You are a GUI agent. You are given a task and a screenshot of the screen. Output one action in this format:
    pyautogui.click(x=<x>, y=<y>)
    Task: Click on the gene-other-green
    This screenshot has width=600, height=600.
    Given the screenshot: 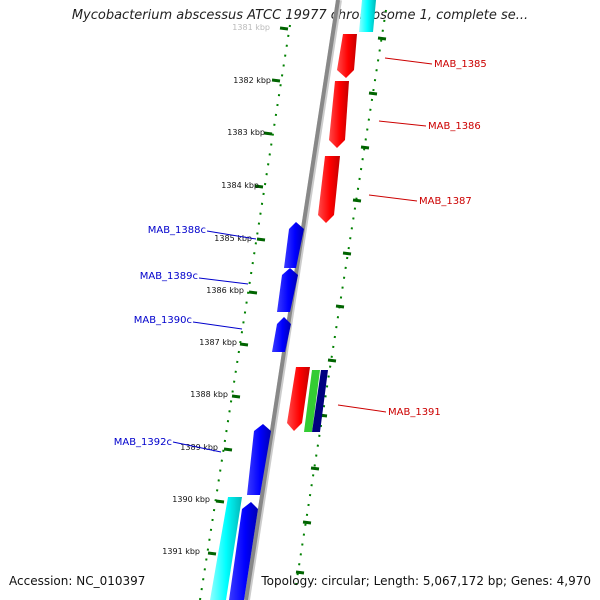 What is the action you would take?
    pyautogui.click(x=312, y=401)
    